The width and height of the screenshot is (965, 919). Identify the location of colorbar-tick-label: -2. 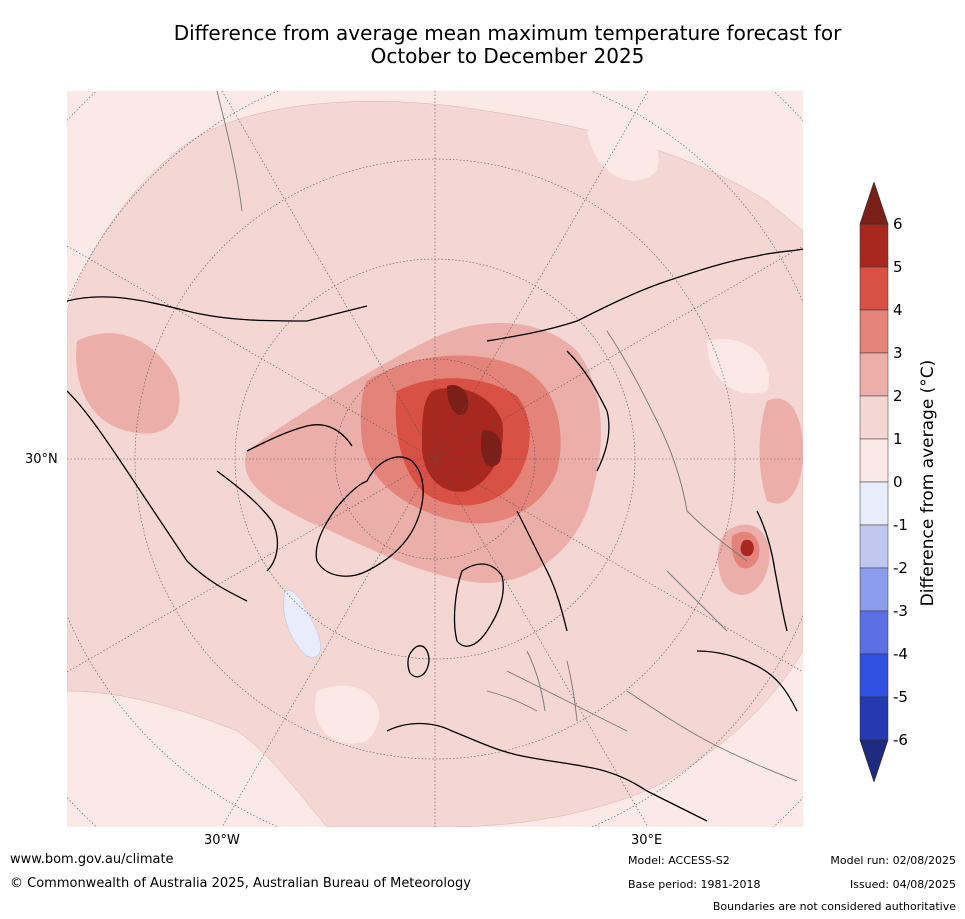
(900, 568).